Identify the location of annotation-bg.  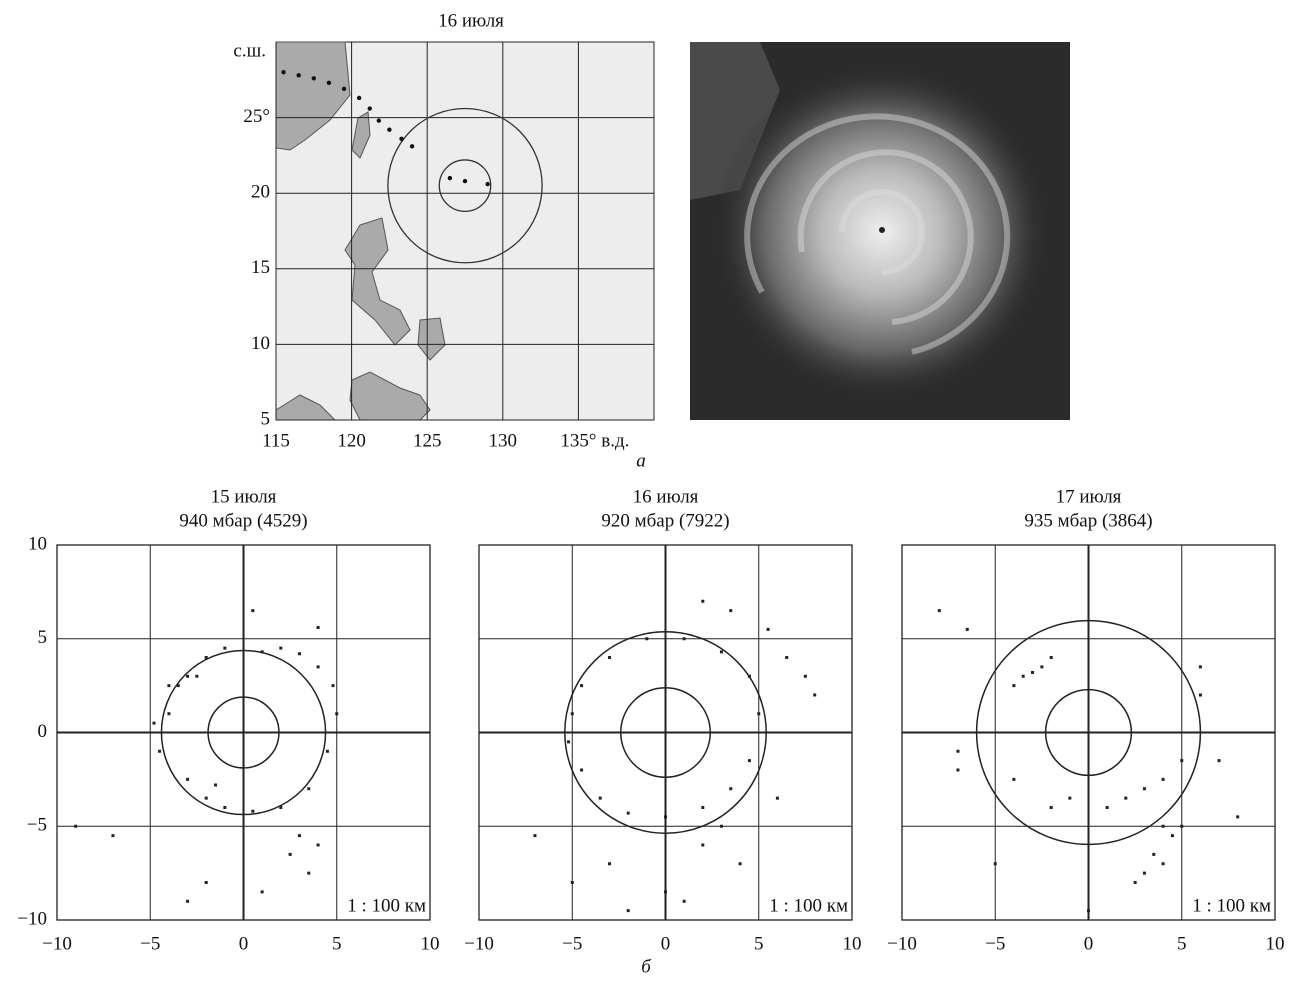
(1230, 906).